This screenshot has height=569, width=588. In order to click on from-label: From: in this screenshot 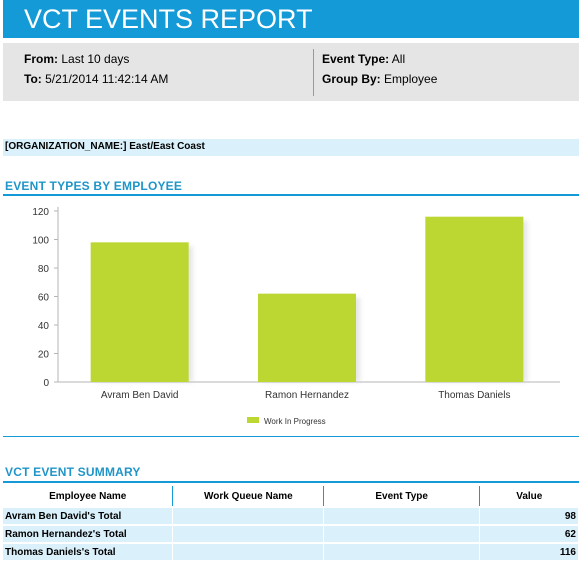, I will do `click(41, 59)`.